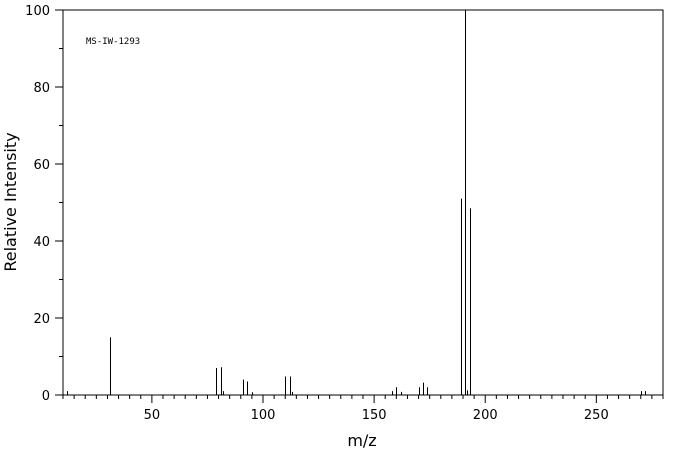 This screenshot has width=676, height=455. I want to click on y-tick-label: 80, so click(41, 88).